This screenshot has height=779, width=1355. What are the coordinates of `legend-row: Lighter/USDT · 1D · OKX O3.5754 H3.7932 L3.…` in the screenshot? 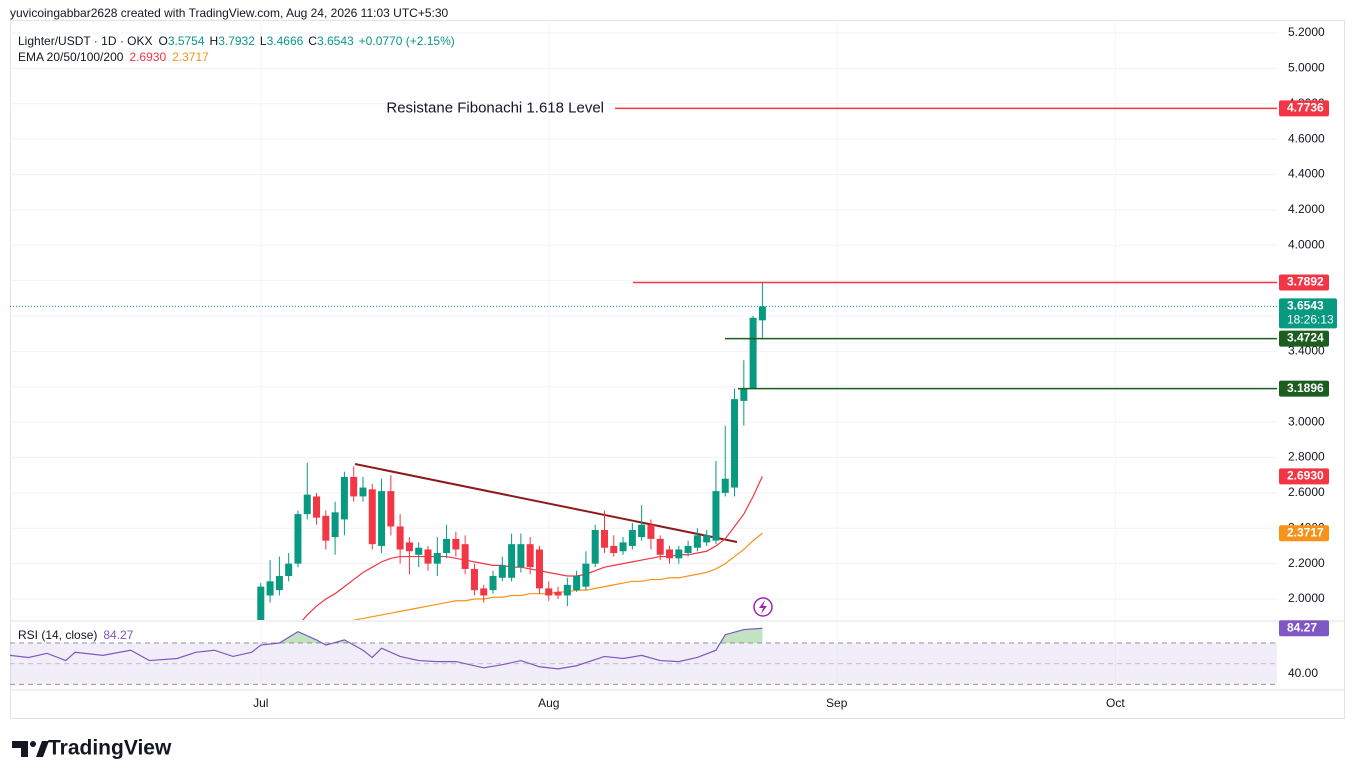 It's located at (236, 41).